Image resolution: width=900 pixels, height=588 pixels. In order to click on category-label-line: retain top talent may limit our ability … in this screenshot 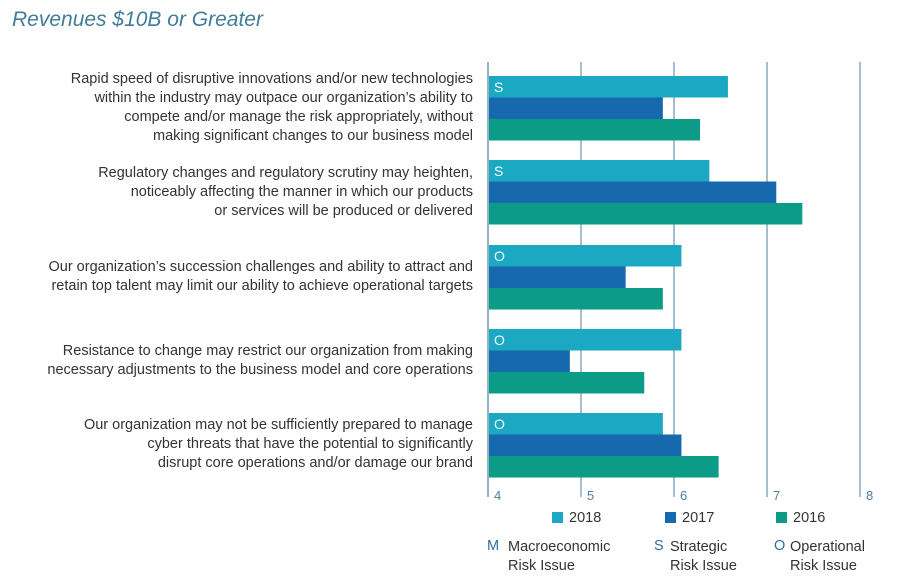, I will do `click(262, 286)`.